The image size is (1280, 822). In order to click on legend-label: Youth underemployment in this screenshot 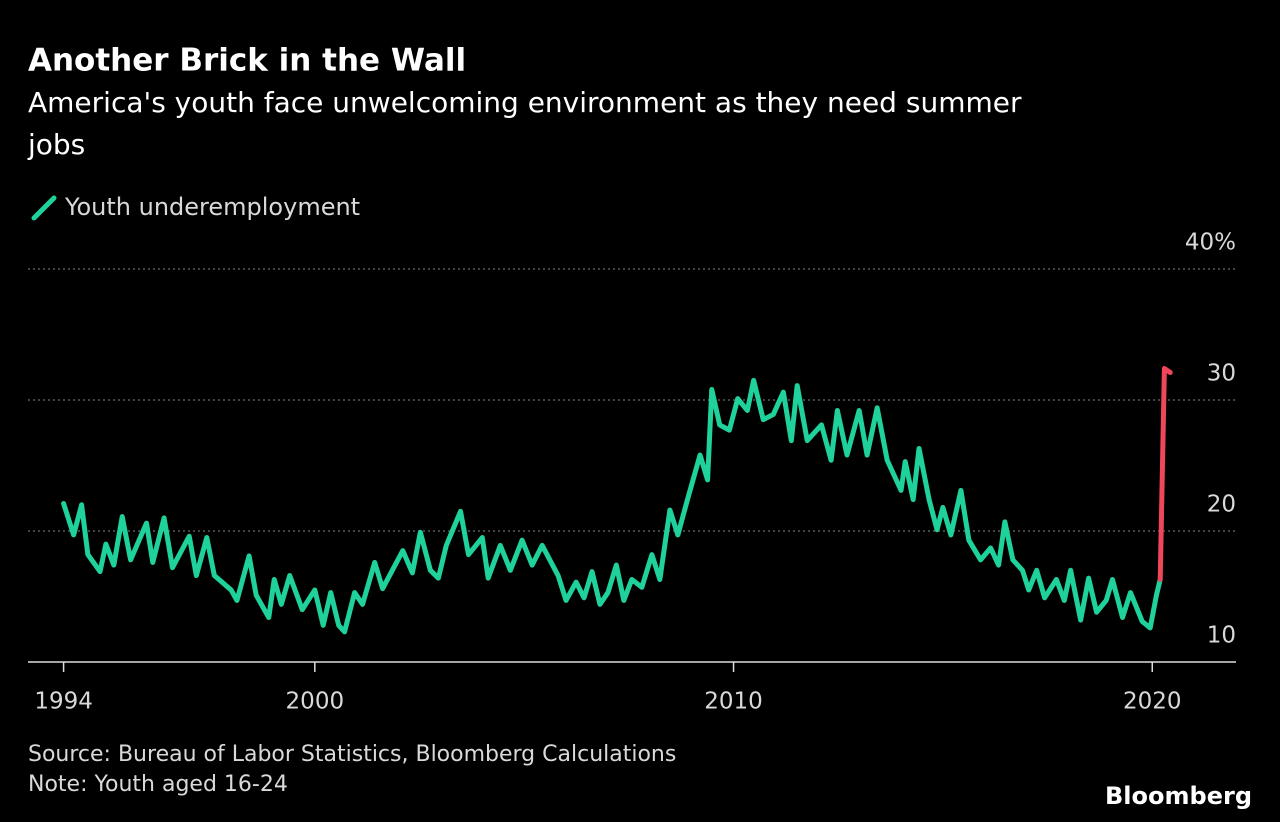, I will do `click(212, 207)`.